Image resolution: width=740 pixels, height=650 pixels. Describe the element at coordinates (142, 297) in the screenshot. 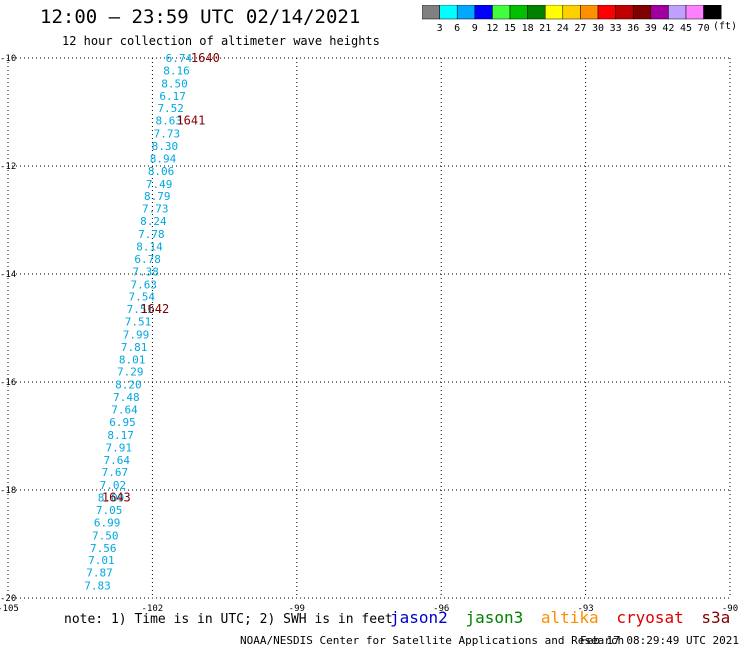

I see `data-point-label: 7.54` at that location.